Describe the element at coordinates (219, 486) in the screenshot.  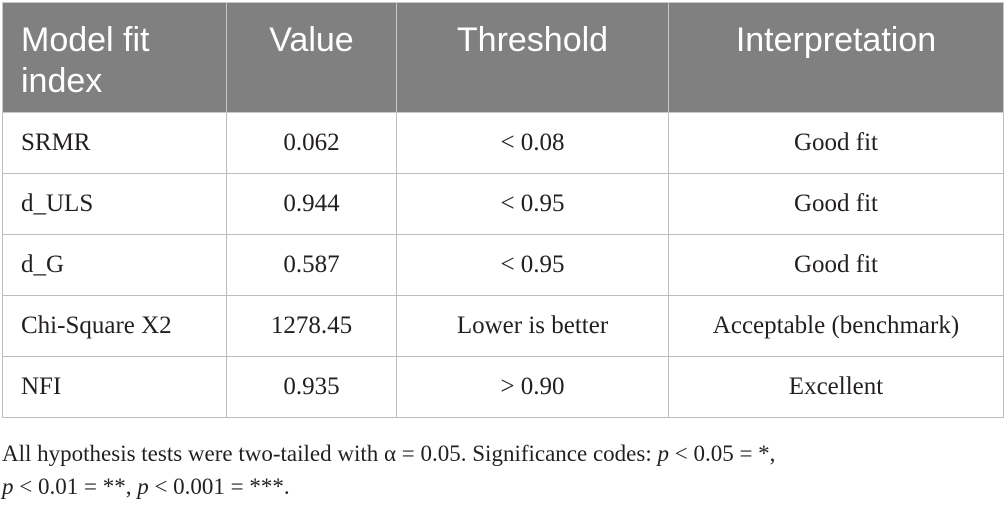
I see `footnote-text: < 0.001 = ***.` at that location.